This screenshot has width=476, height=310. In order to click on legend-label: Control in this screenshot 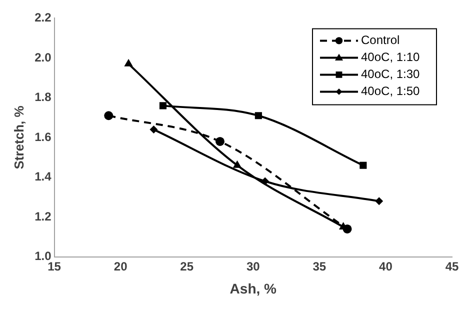, I will do `click(380, 40)`.